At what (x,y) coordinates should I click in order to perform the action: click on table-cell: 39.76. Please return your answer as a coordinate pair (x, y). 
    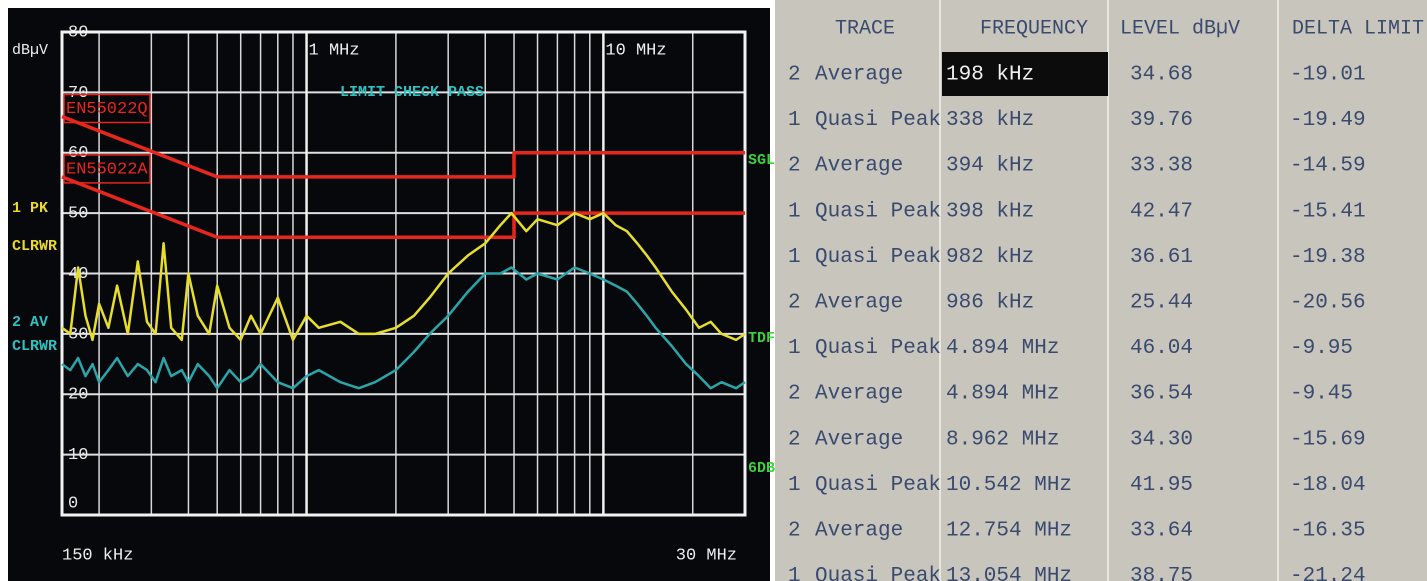
    Looking at the image, I should click on (1161, 120).